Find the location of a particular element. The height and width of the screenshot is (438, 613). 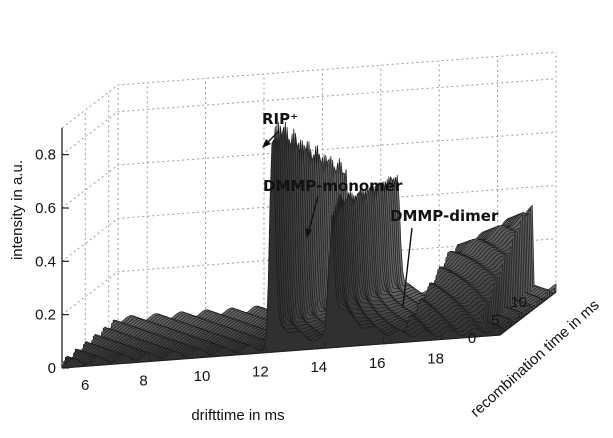

z-tick-label-1: 0.2 is located at coordinates (45, 315).